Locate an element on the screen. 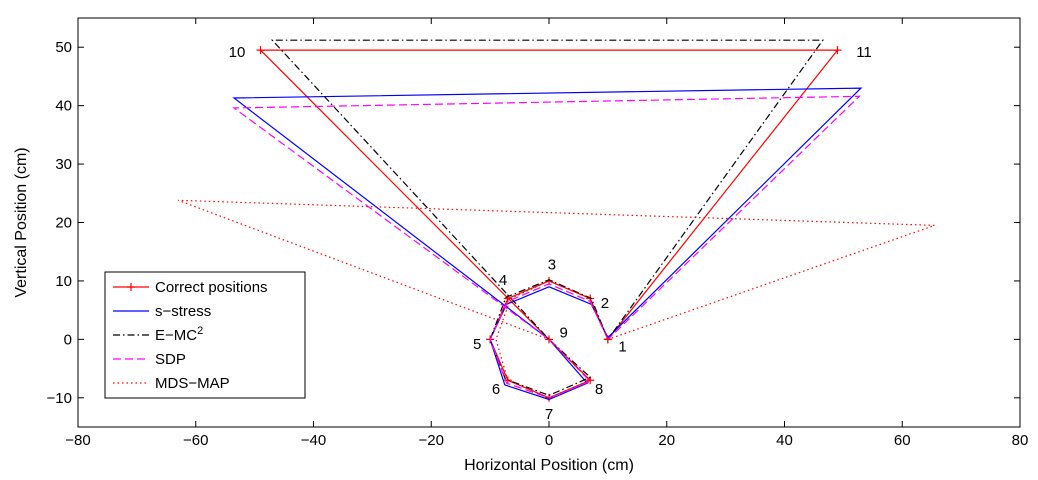  x-tick-label: 0 is located at coordinates (549, 440).